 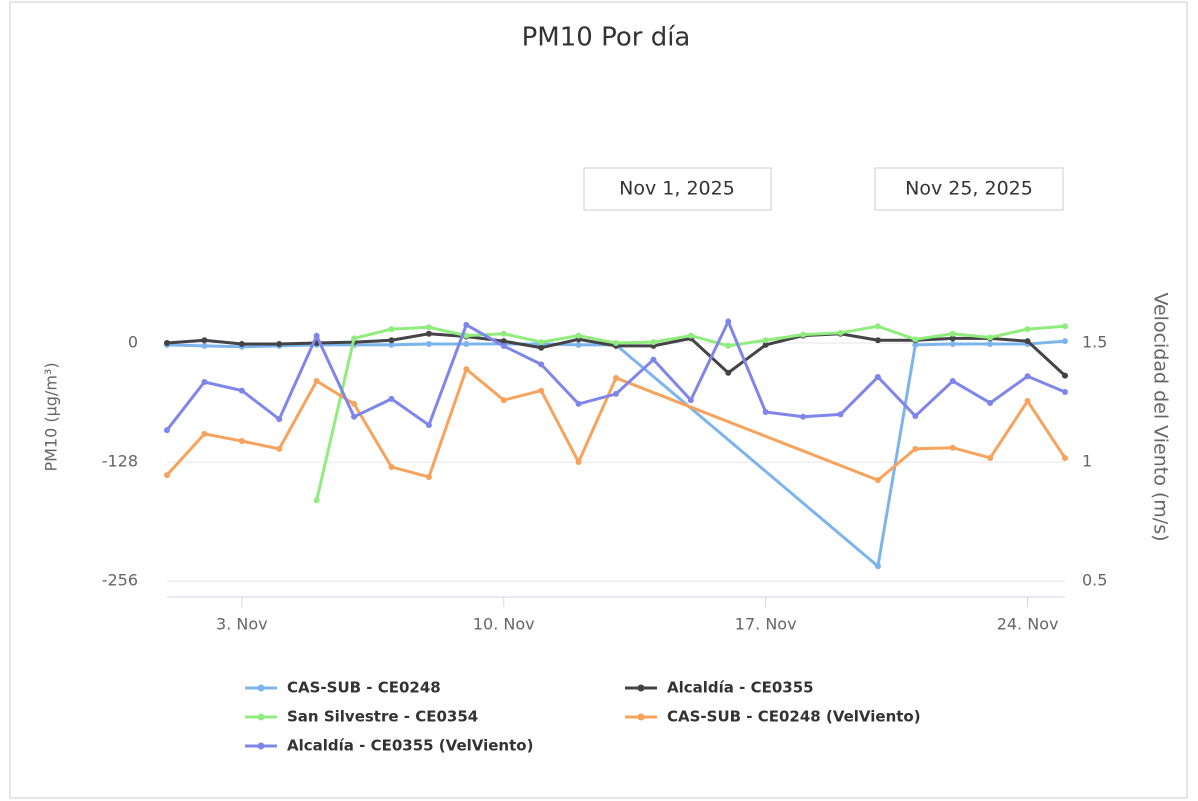 I want to click on y-axis-title: PM10 (µg/m³), so click(x=51, y=416).